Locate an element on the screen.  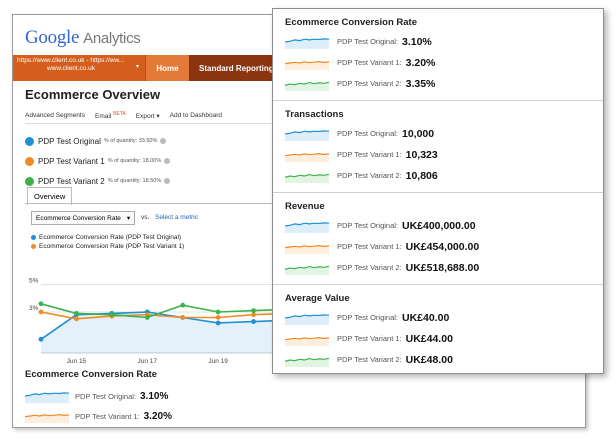
segment-name: PDP Test Variant 2 is located at coordinates (71, 181).